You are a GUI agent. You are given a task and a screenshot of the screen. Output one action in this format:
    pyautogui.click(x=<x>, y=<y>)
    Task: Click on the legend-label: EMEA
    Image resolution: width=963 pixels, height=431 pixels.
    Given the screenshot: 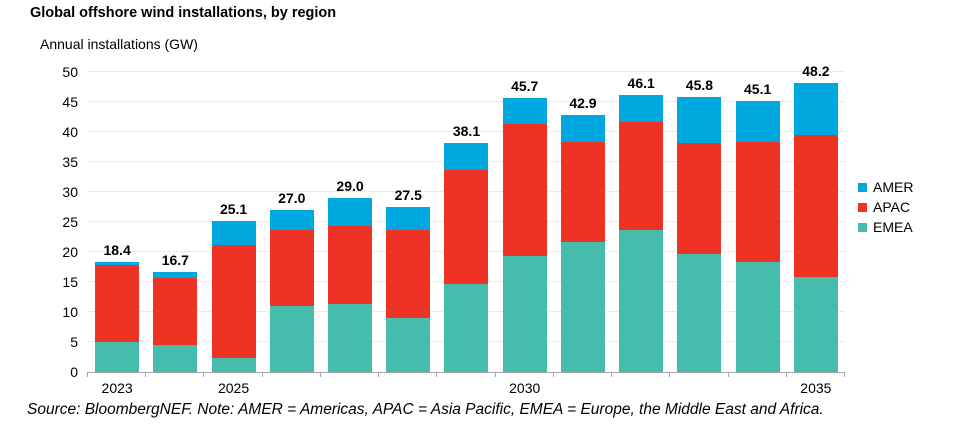 What is the action you would take?
    pyautogui.click(x=893, y=227)
    